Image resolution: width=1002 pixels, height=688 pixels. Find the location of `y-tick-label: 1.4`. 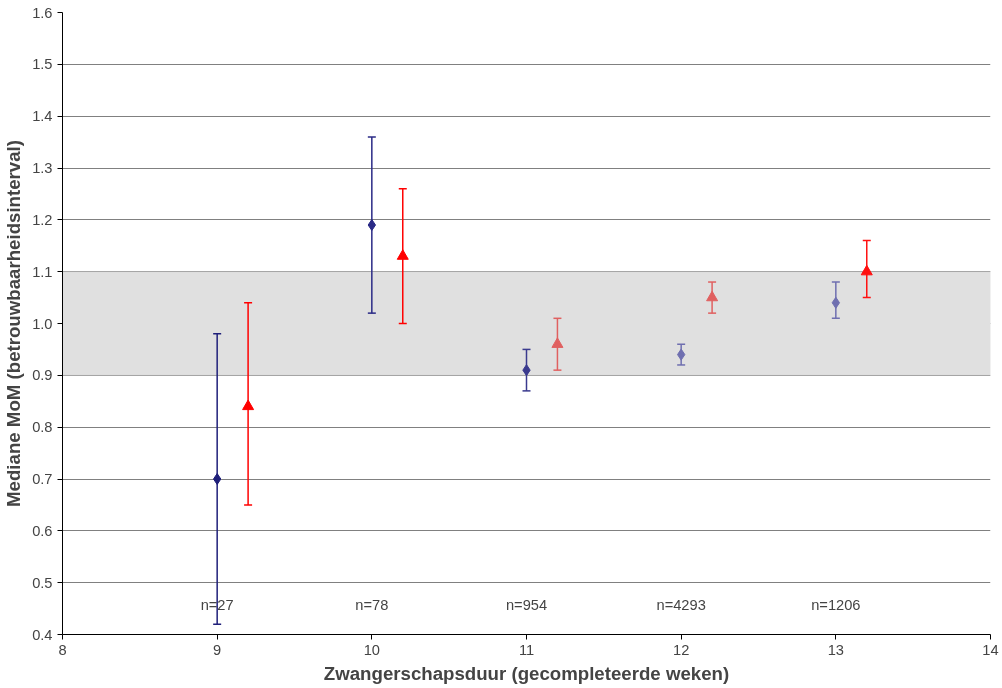

y-tick-label: 1.4 is located at coordinates (42, 116).